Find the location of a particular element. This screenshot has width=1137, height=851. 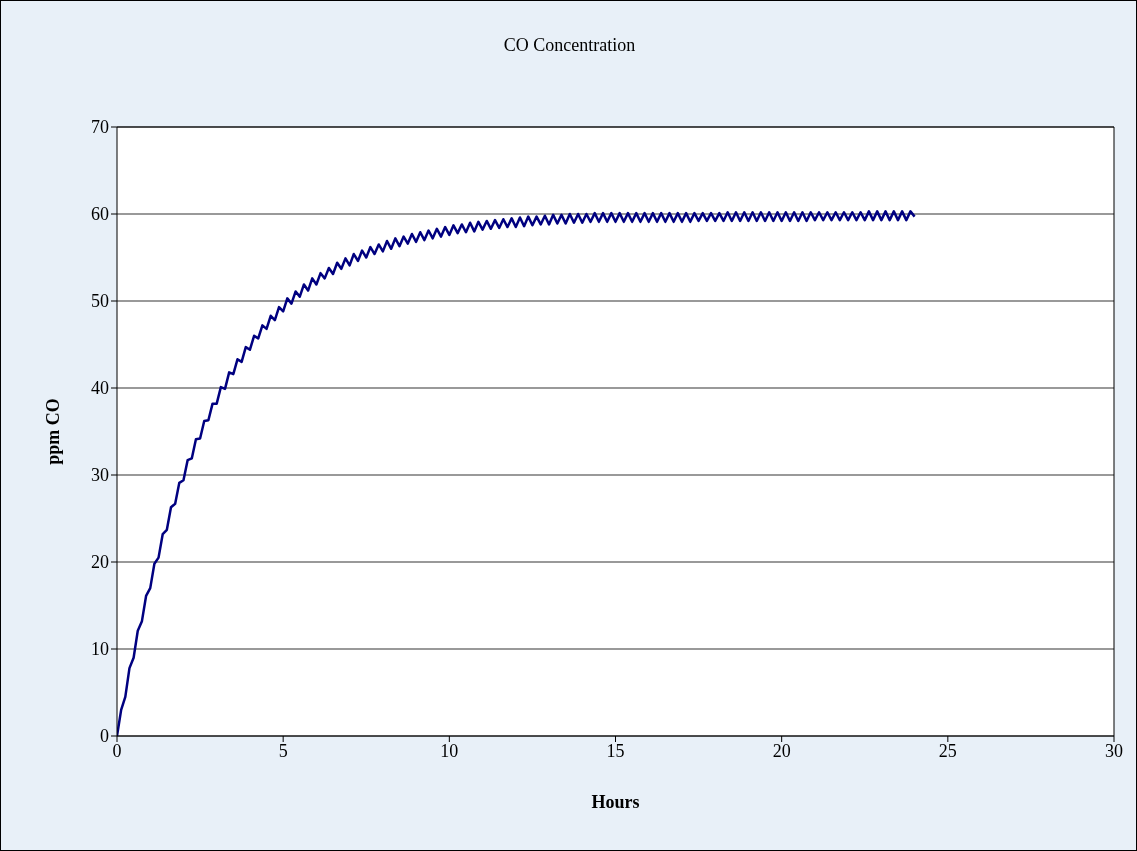

y-axis-title: ppm CO is located at coordinates (53, 431).